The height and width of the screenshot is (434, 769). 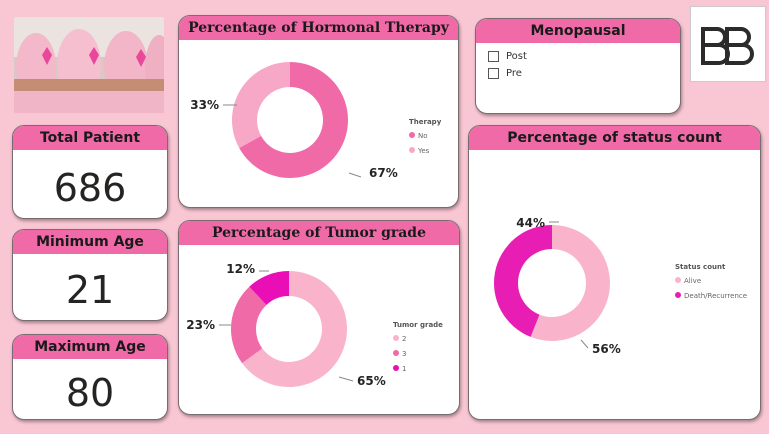 What do you see at coordinates (383, 173) in the screenshot?
I see `data-label: 67%` at bounding box center [383, 173].